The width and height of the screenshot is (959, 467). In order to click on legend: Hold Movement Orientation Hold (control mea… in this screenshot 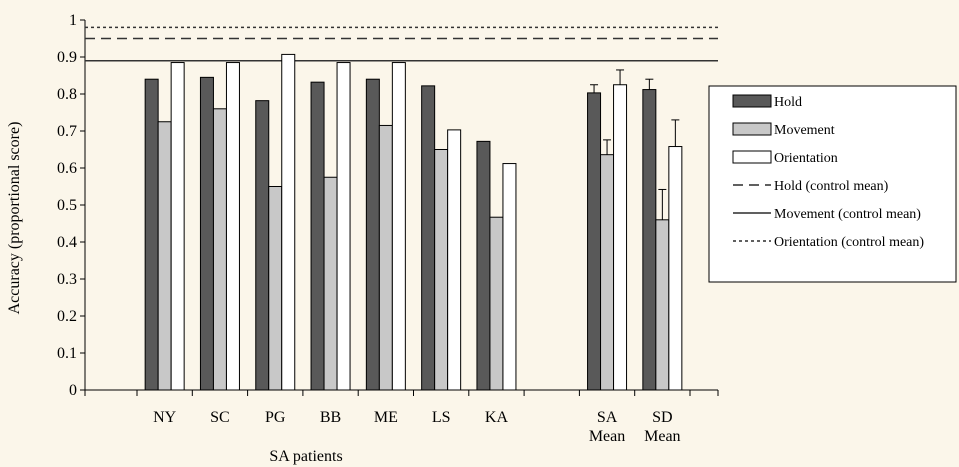, I will do `click(832, 184)`.